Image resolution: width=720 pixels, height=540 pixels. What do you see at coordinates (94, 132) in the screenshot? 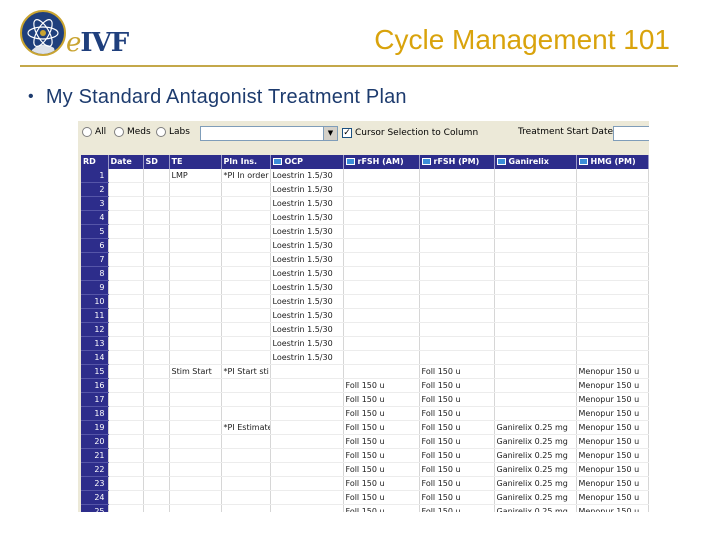
I see `filter-all-radio: All` at bounding box center [94, 132].